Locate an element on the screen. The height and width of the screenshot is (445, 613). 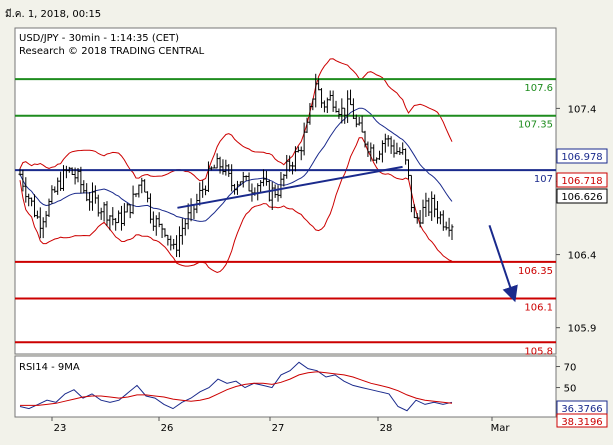
x-tick-label-1: 26 is located at coordinates (167, 428).